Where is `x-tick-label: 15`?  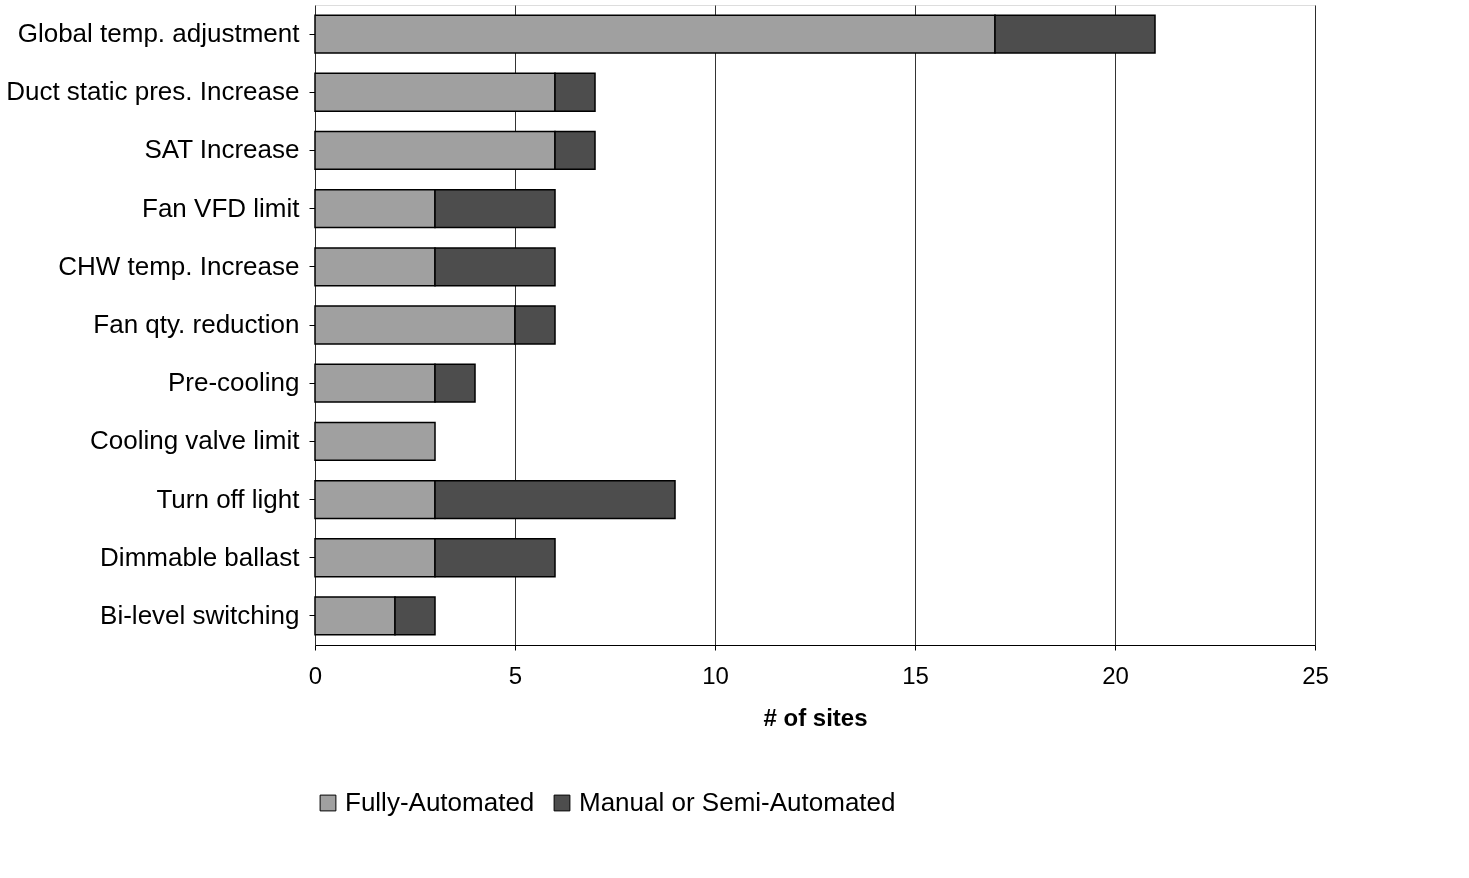 x-tick-label: 15 is located at coordinates (915, 675).